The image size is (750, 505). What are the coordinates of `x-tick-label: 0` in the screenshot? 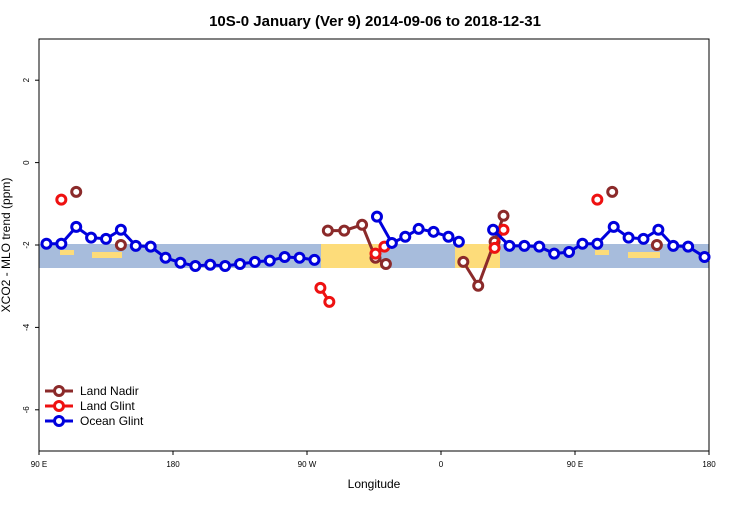 It's located at (441, 464).